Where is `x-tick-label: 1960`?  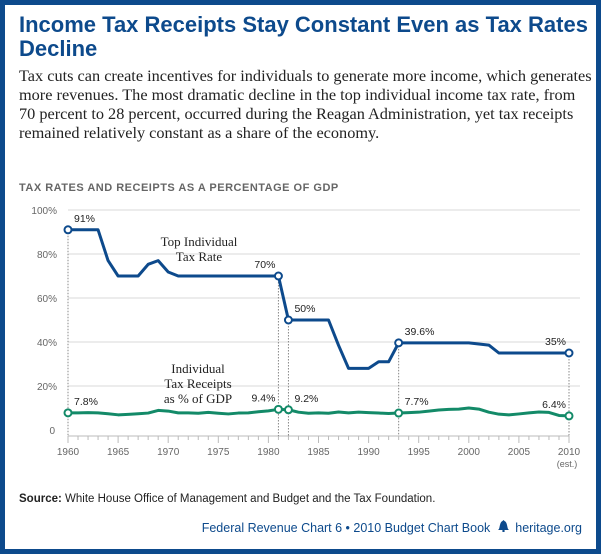 x-tick-label: 1960 is located at coordinates (68, 452).